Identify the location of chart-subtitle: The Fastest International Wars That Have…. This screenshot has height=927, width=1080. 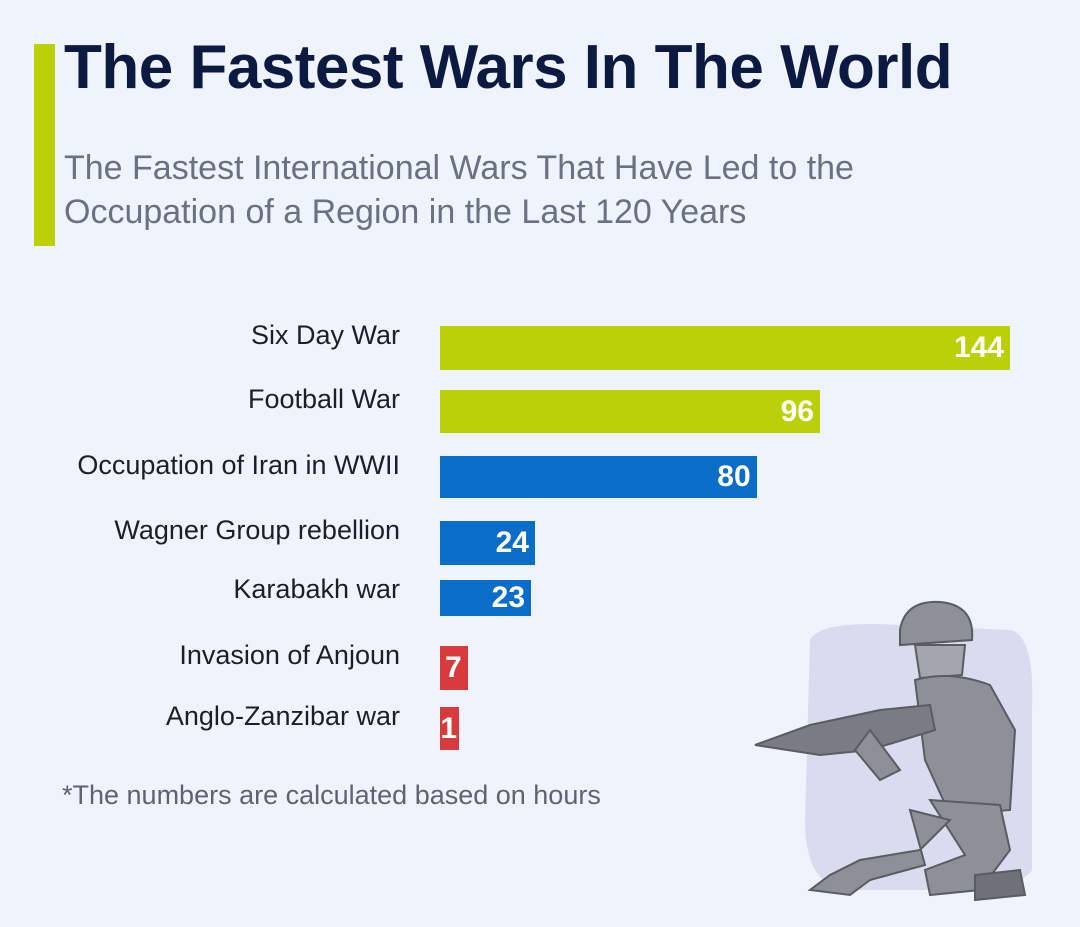
(459, 190).